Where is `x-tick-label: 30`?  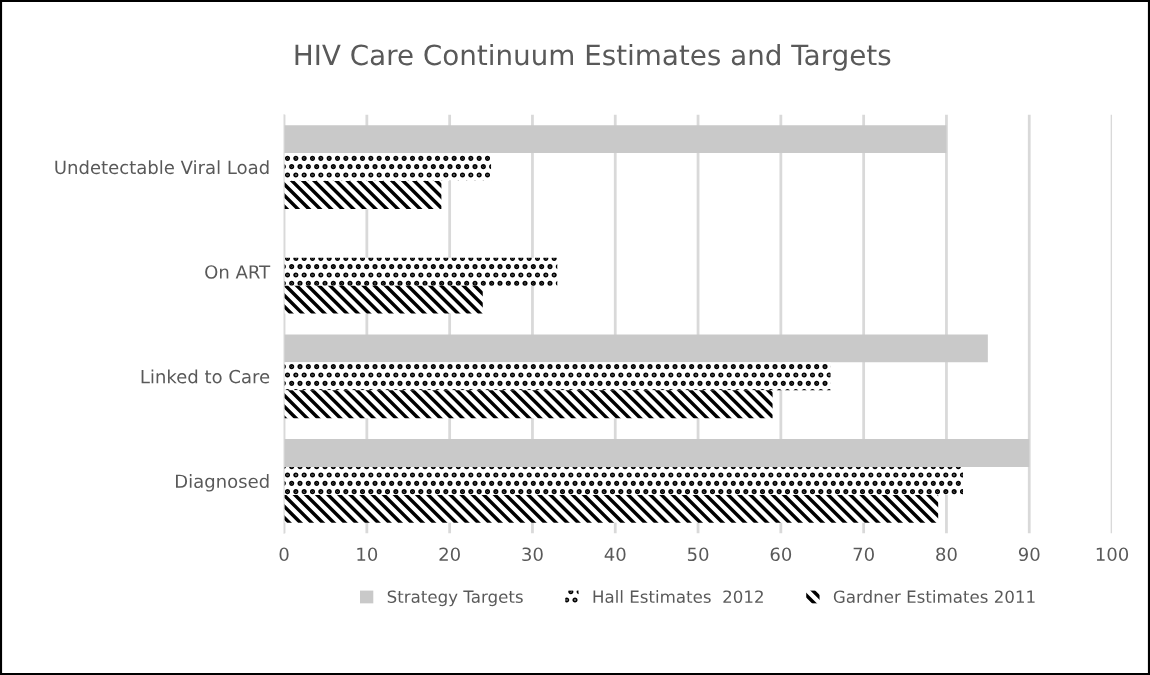
x-tick-label: 30 is located at coordinates (532, 554).